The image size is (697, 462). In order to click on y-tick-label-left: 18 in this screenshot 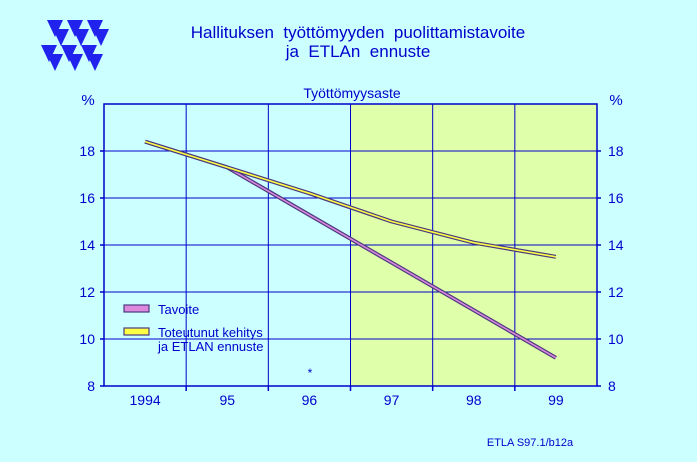, I will do `click(87, 151)`.